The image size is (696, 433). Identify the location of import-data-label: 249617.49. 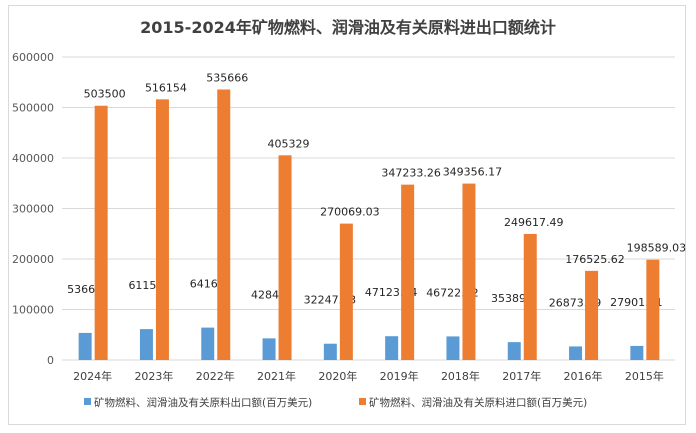
(534, 222).